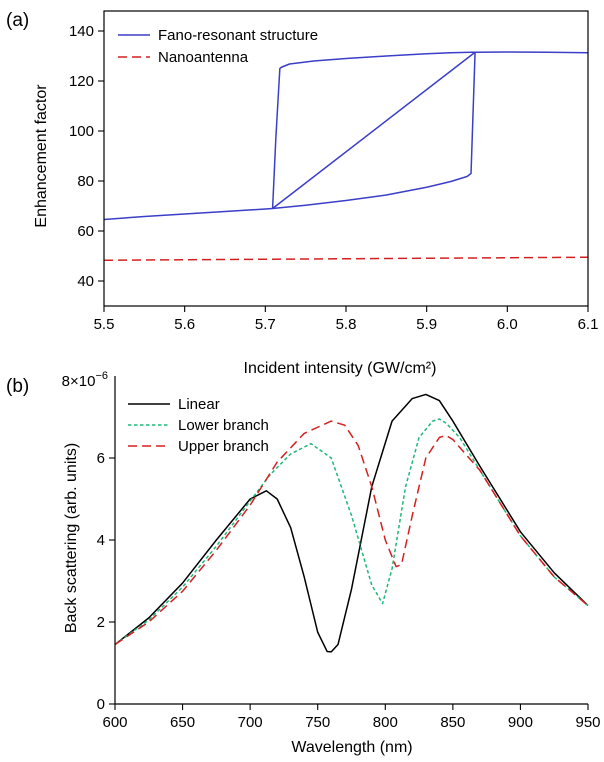  I want to click on y-tick-label: 6, so click(101, 458).